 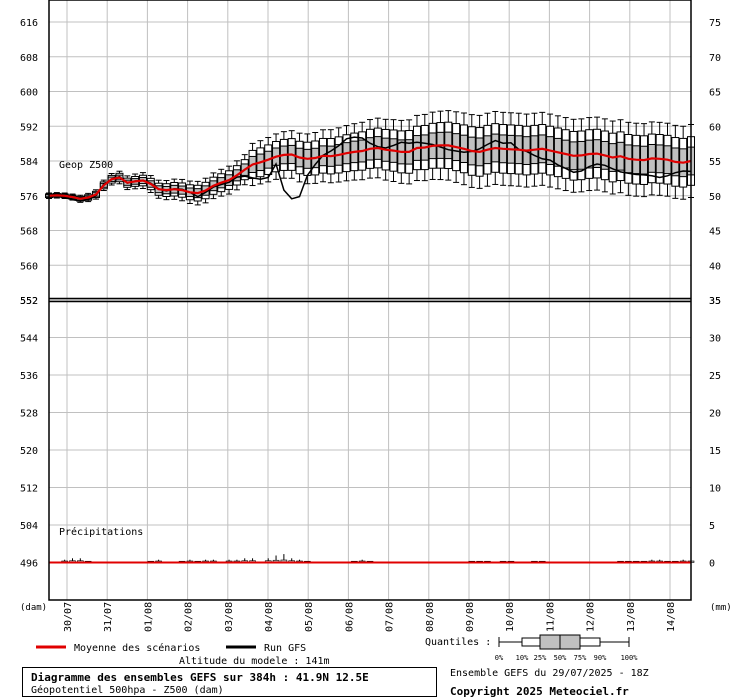 I want to click on x-tick-label: 04/08, so click(x=269, y=617).